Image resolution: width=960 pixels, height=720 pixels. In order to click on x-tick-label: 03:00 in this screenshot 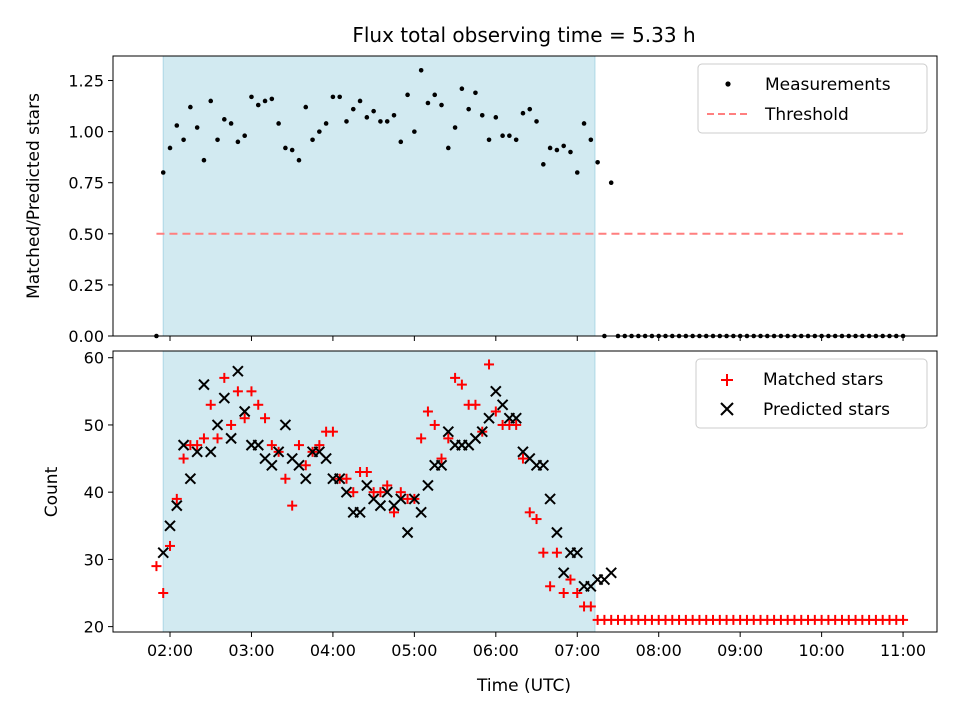, I will do `click(251, 650)`.